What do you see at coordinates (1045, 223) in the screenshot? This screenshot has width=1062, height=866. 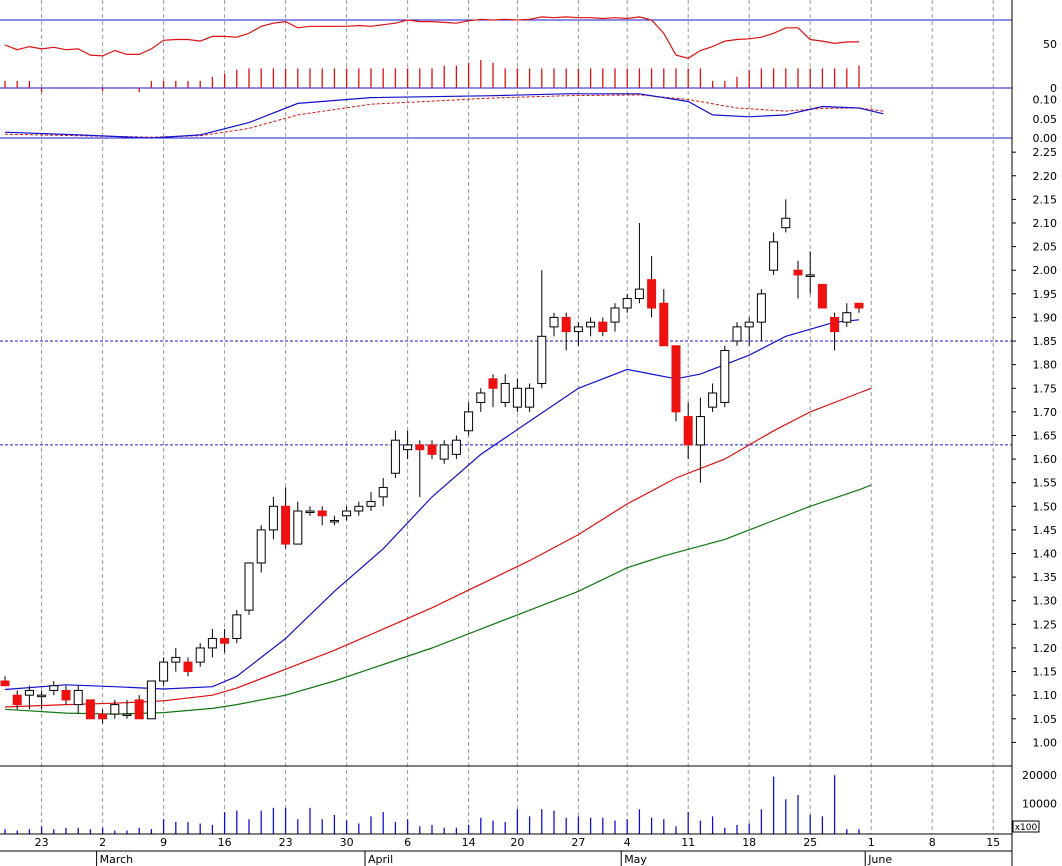 I see `price-tick-label: 2.10` at bounding box center [1045, 223].